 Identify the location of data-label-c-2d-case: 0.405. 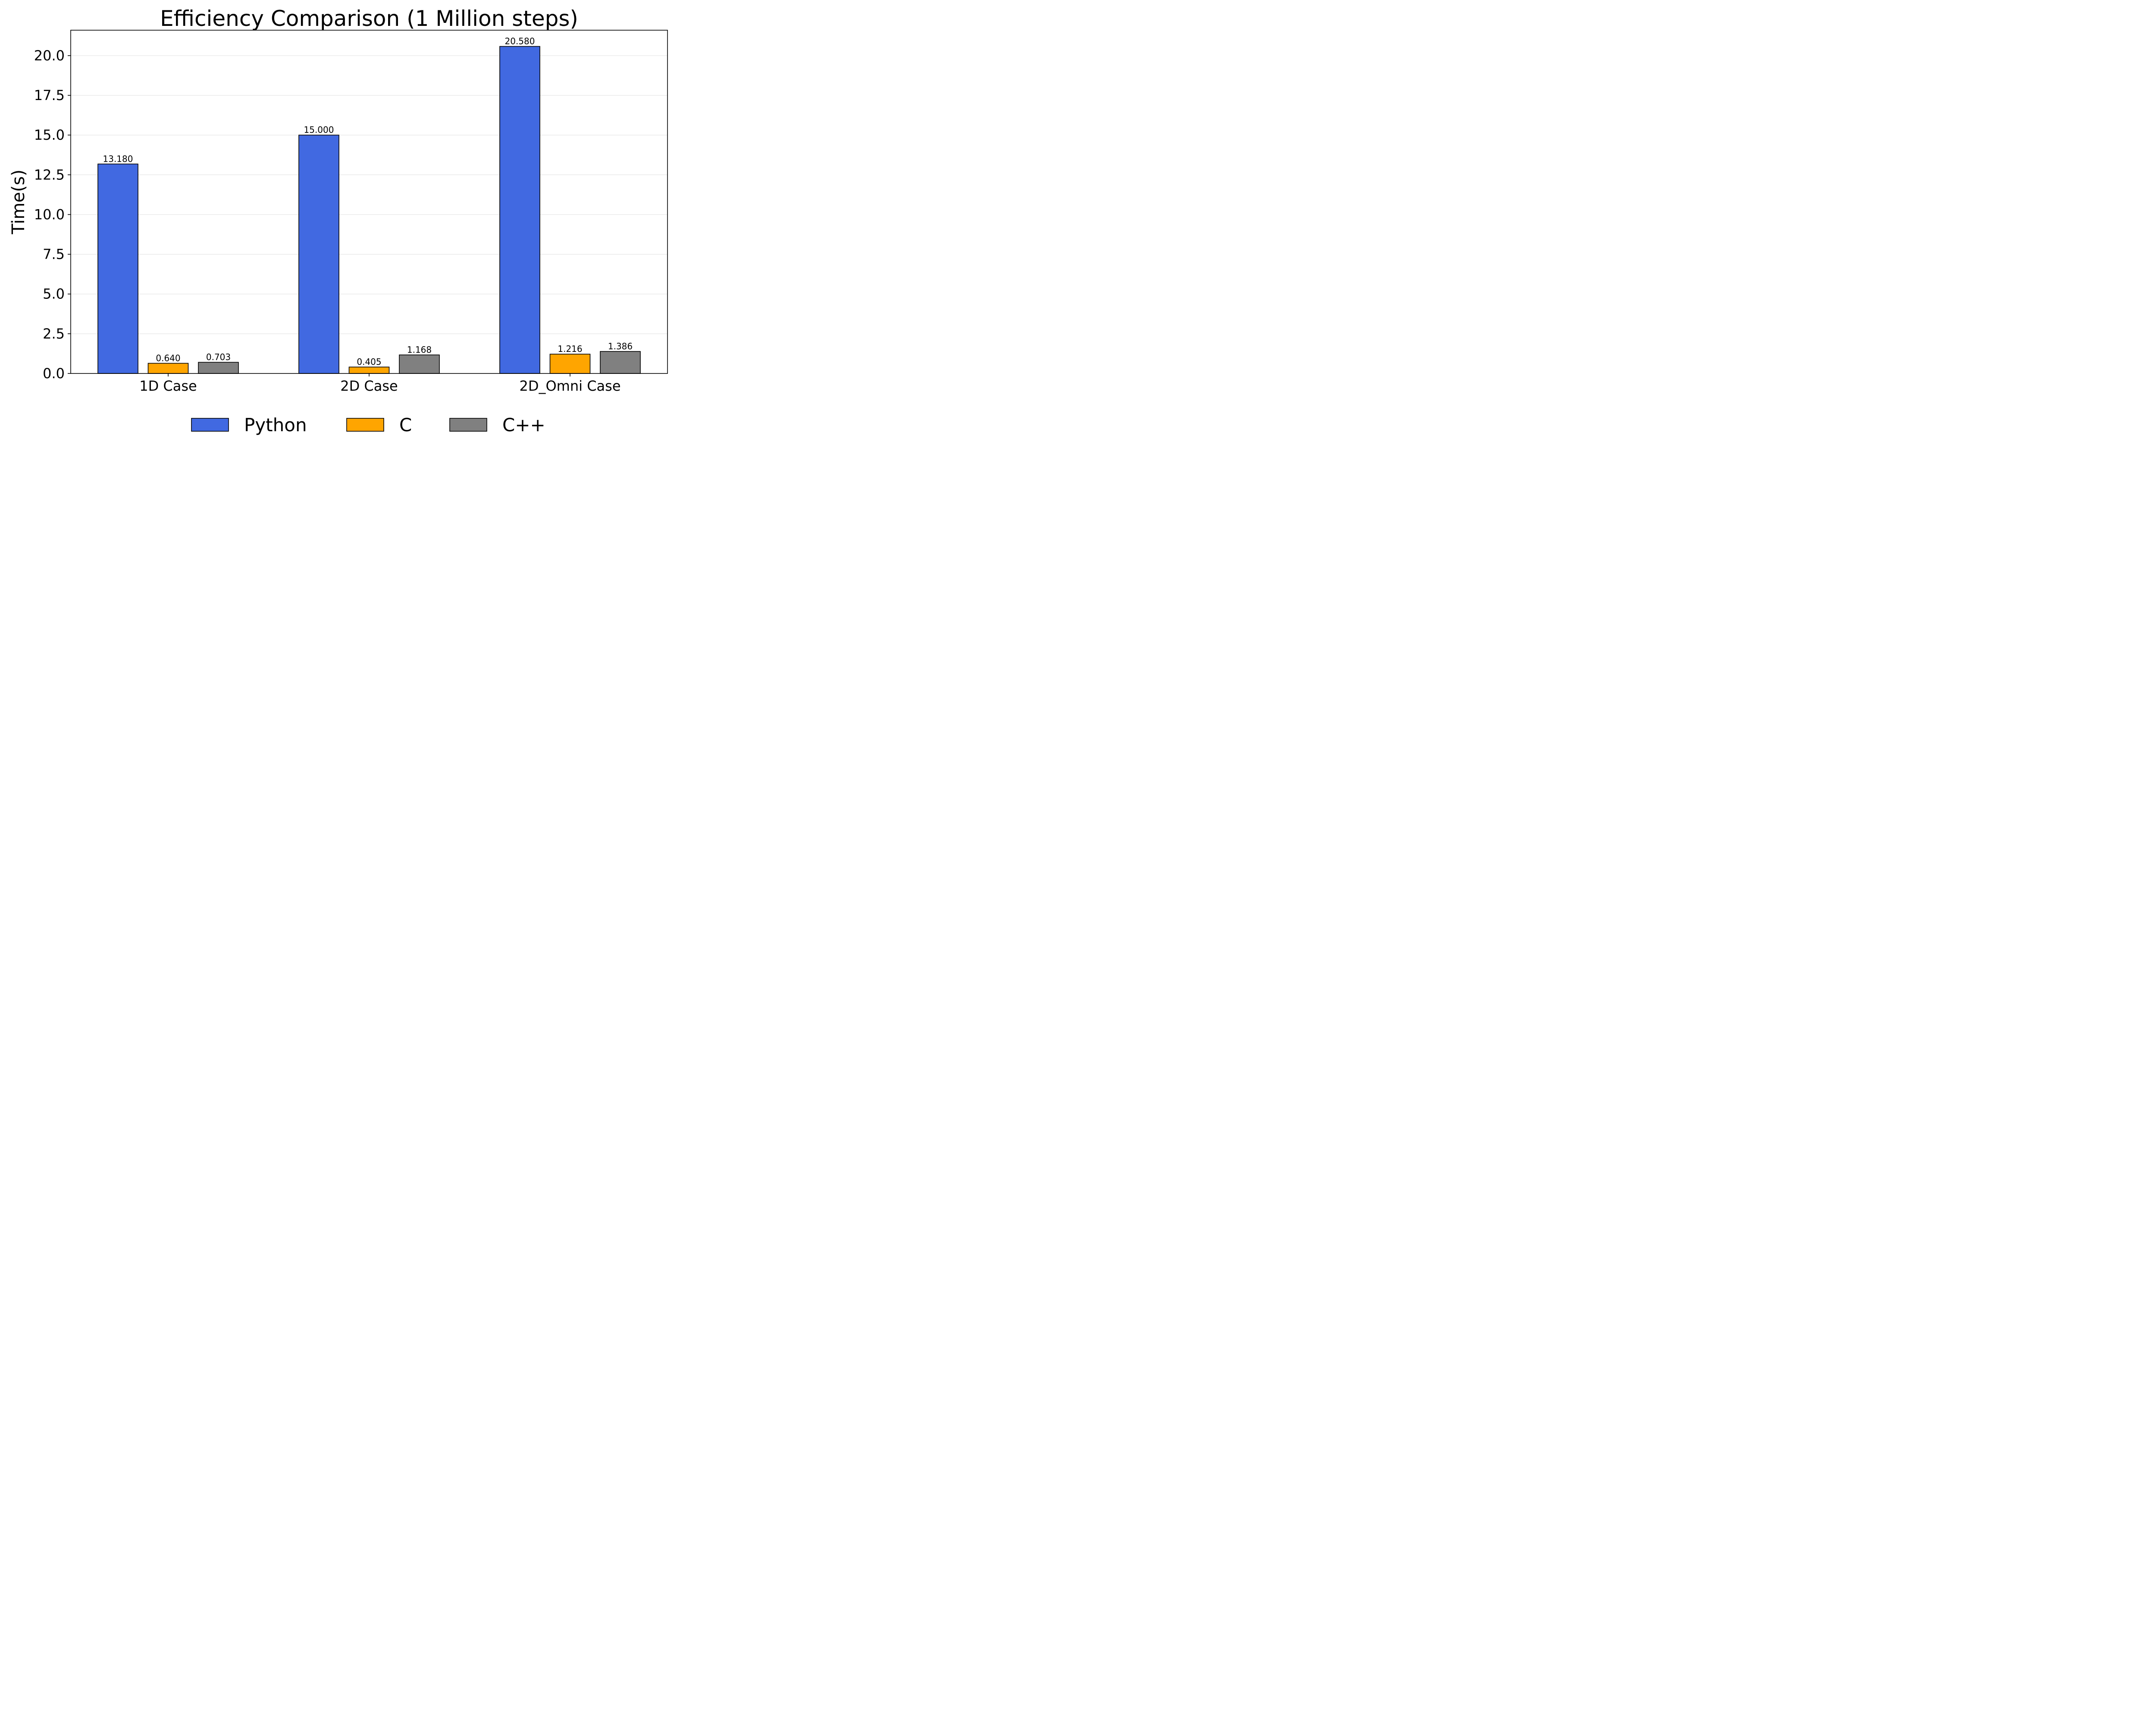
(369, 362).